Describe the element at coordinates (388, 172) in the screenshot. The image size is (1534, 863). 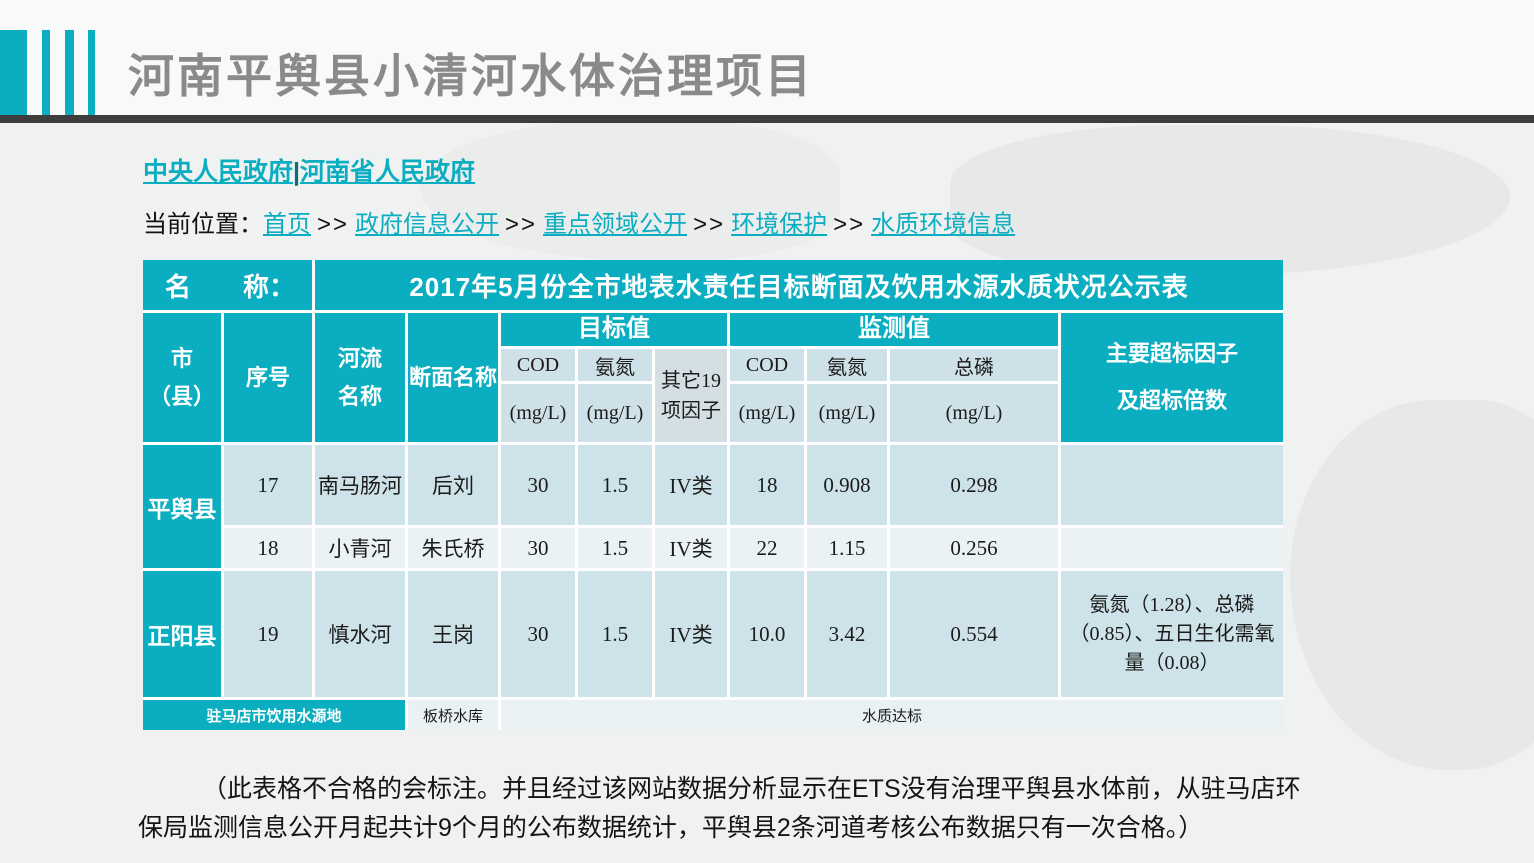
I see `gov-link-henan: 河南省人民政府` at that location.